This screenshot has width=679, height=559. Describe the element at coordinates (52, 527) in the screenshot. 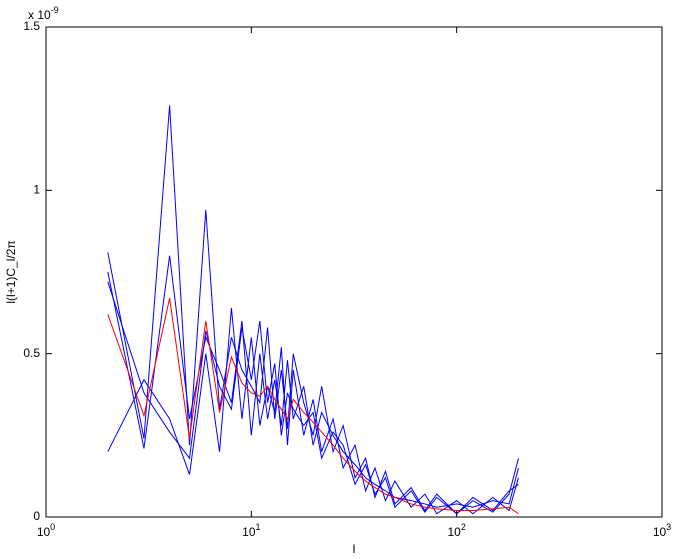

I see `x-tick-power: 0` at that location.